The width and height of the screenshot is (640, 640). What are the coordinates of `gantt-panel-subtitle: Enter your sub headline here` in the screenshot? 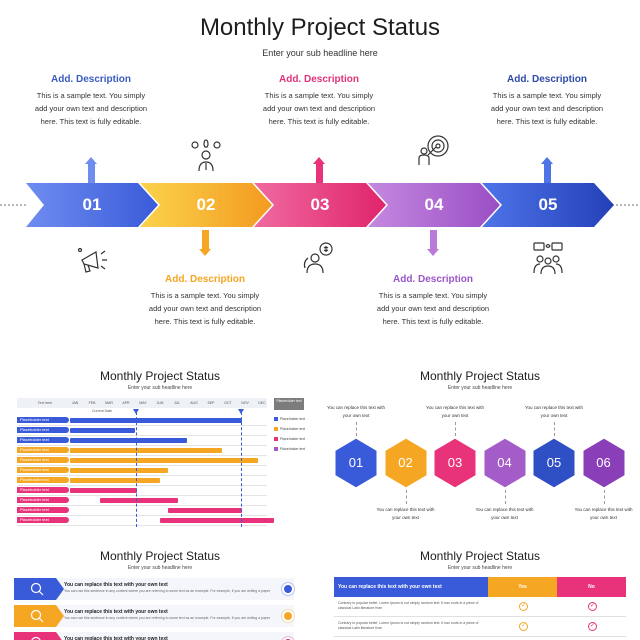 It's located at (160, 388).